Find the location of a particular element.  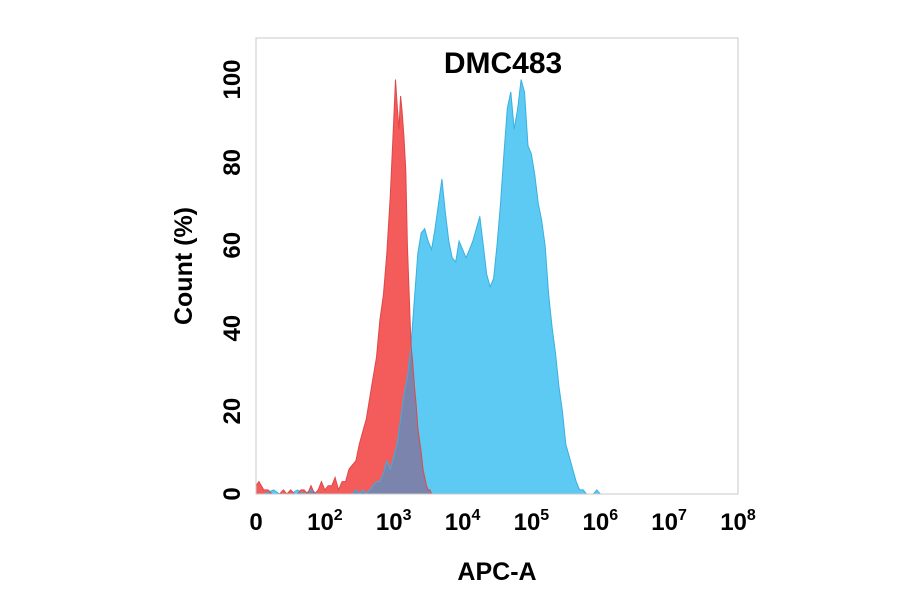

x-tick-label: 10⁴ is located at coordinates (463, 521).